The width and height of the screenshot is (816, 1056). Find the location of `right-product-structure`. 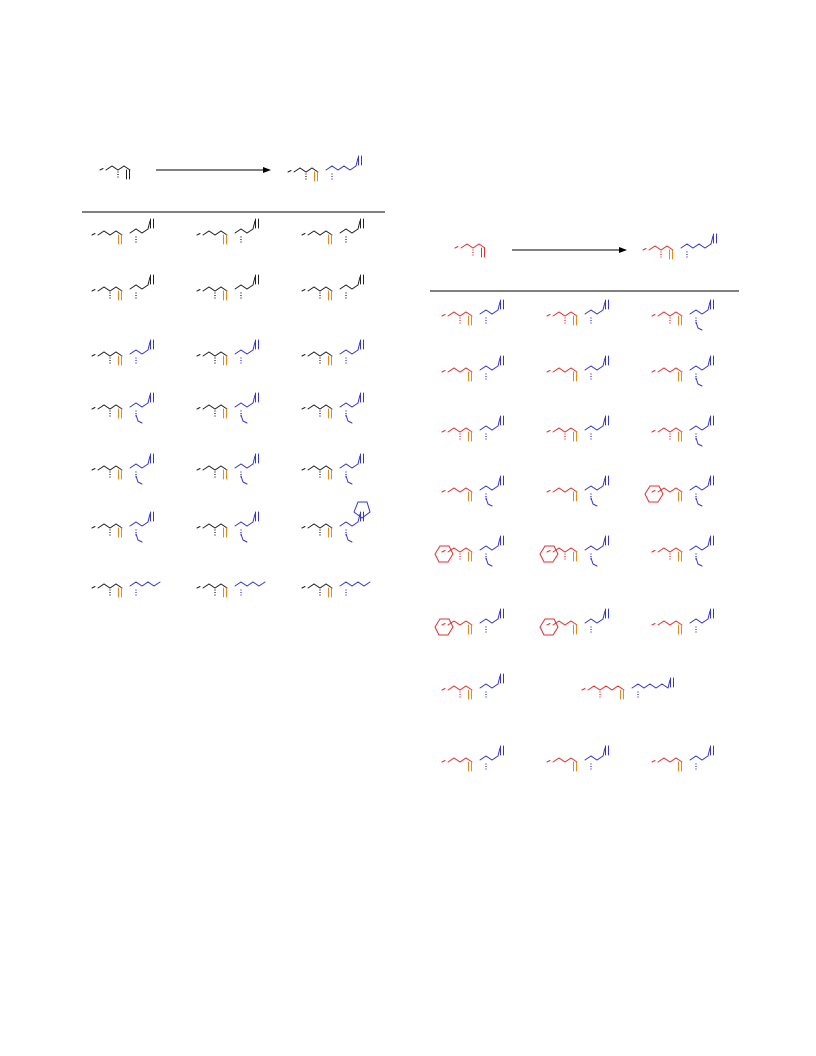

right-product-structure is located at coordinates (679, 246).